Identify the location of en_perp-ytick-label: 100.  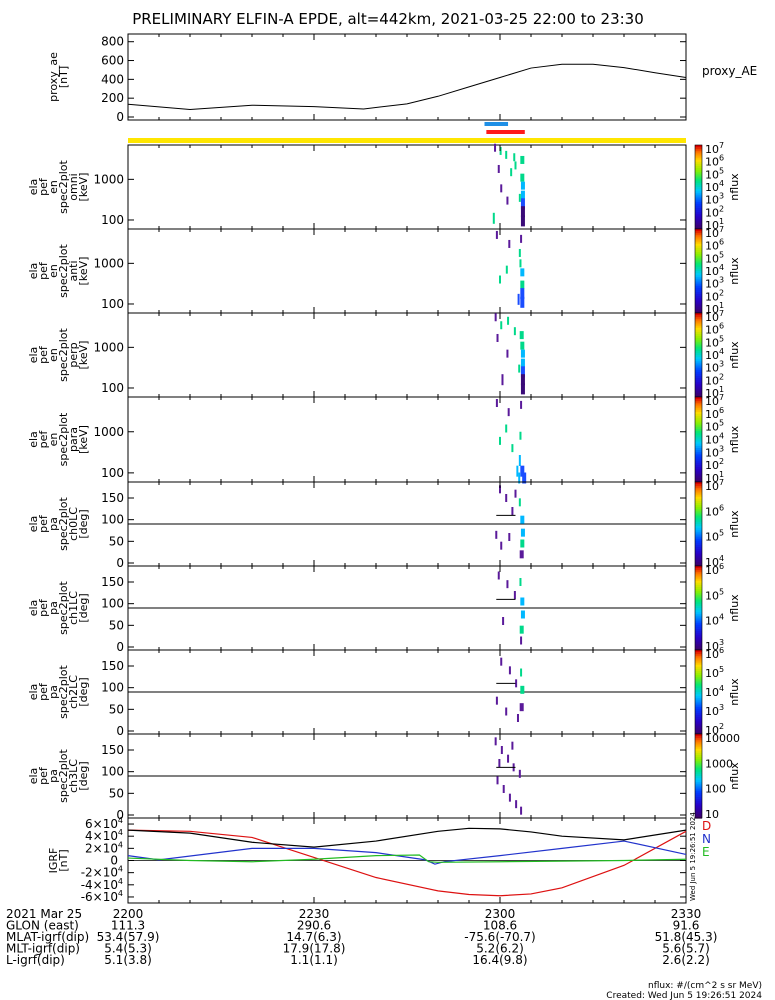
(112, 388).